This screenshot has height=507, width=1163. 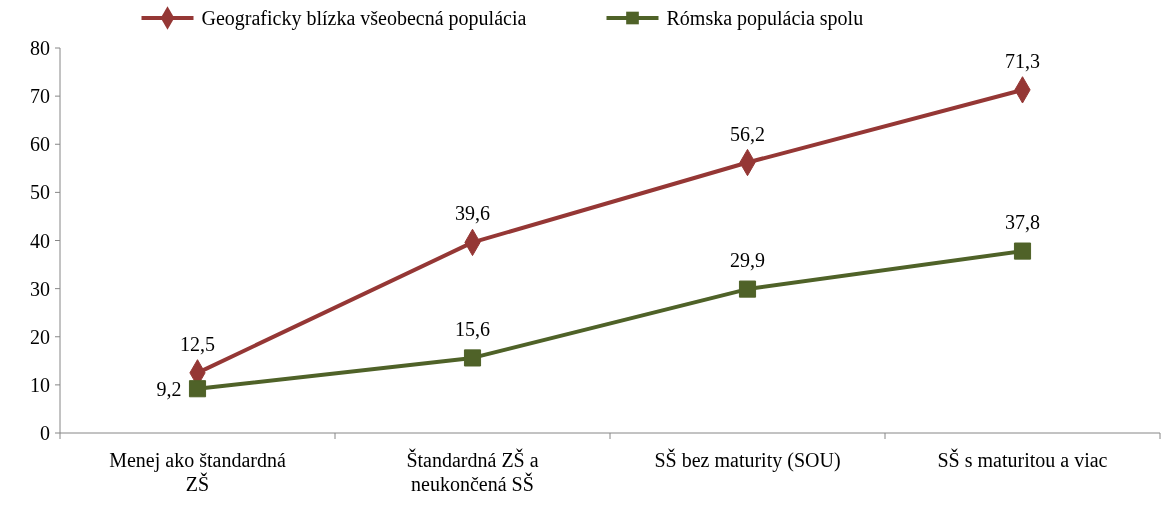 What do you see at coordinates (747, 133) in the screenshot?
I see `data-label: 56,2` at bounding box center [747, 133].